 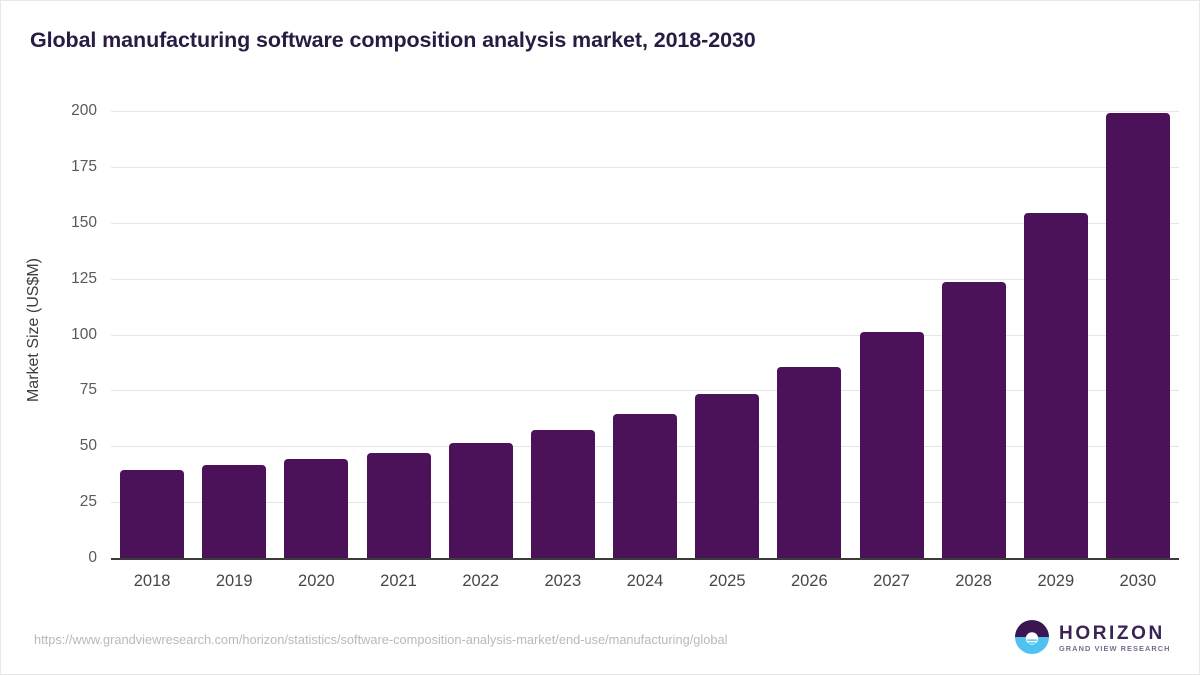 What do you see at coordinates (973, 581) in the screenshot?
I see `x-axis-tick-label: 2028` at bounding box center [973, 581].